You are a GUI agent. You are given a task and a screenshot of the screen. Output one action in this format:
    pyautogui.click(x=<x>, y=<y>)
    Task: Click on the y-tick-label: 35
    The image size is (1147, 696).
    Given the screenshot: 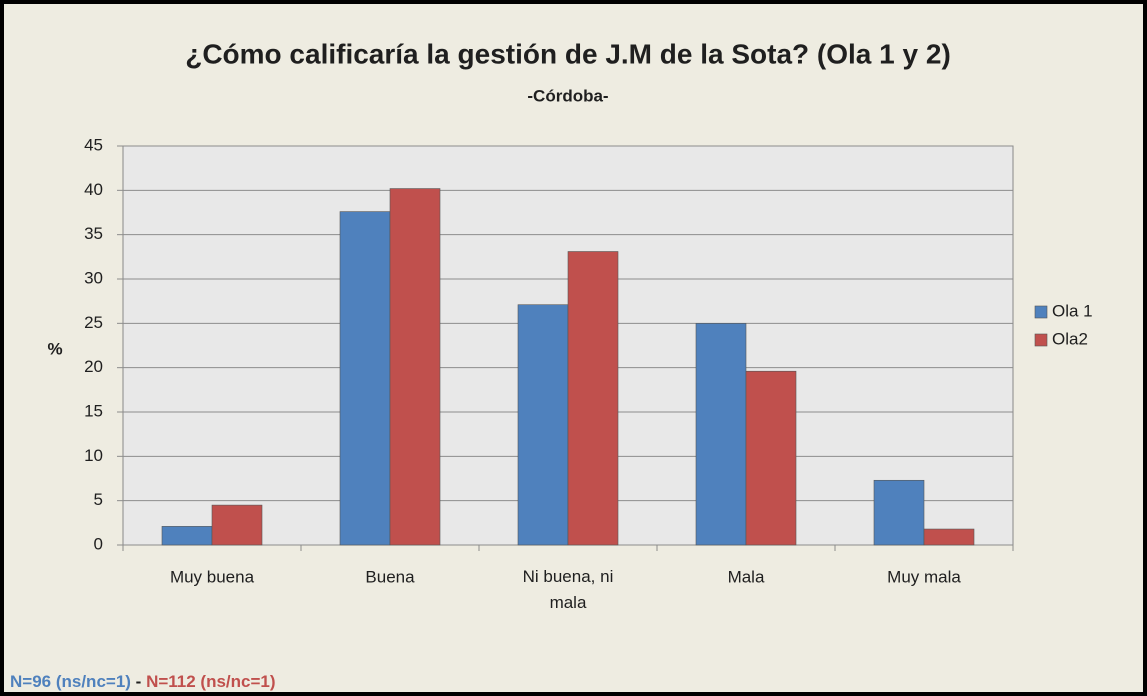 What is the action you would take?
    pyautogui.click(x=93, y=233)
    